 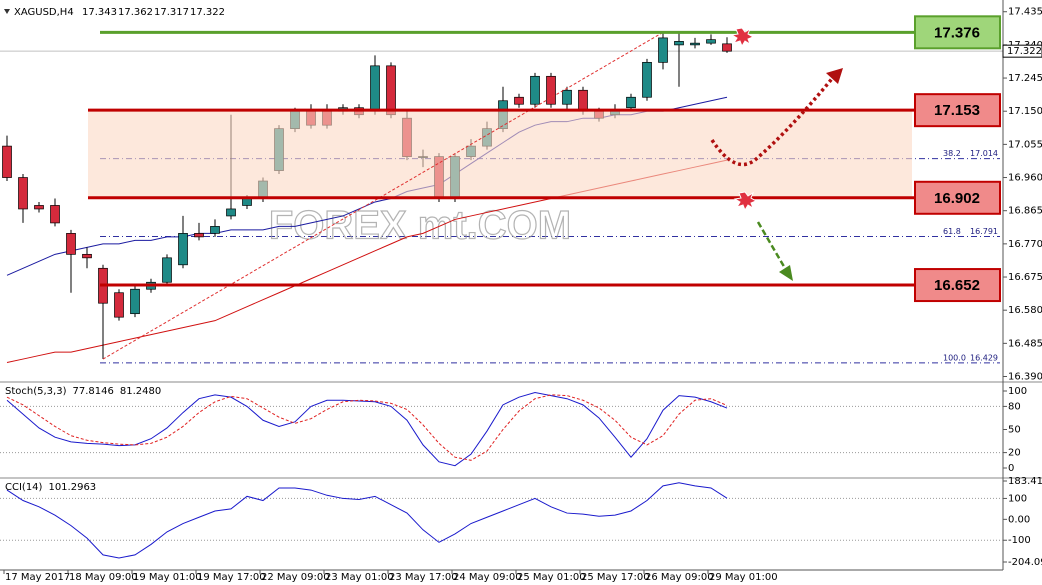 I want to click on ohlc-value: 17.317, so click(x=171, y=12).